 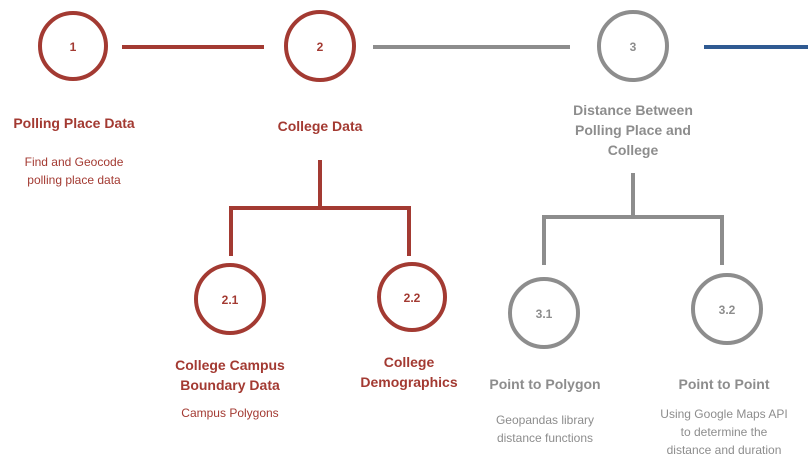 What do you see at coordinates (320, 208) in the screenshot?
I see `branch-college-data` at bounding box center [320, 208].